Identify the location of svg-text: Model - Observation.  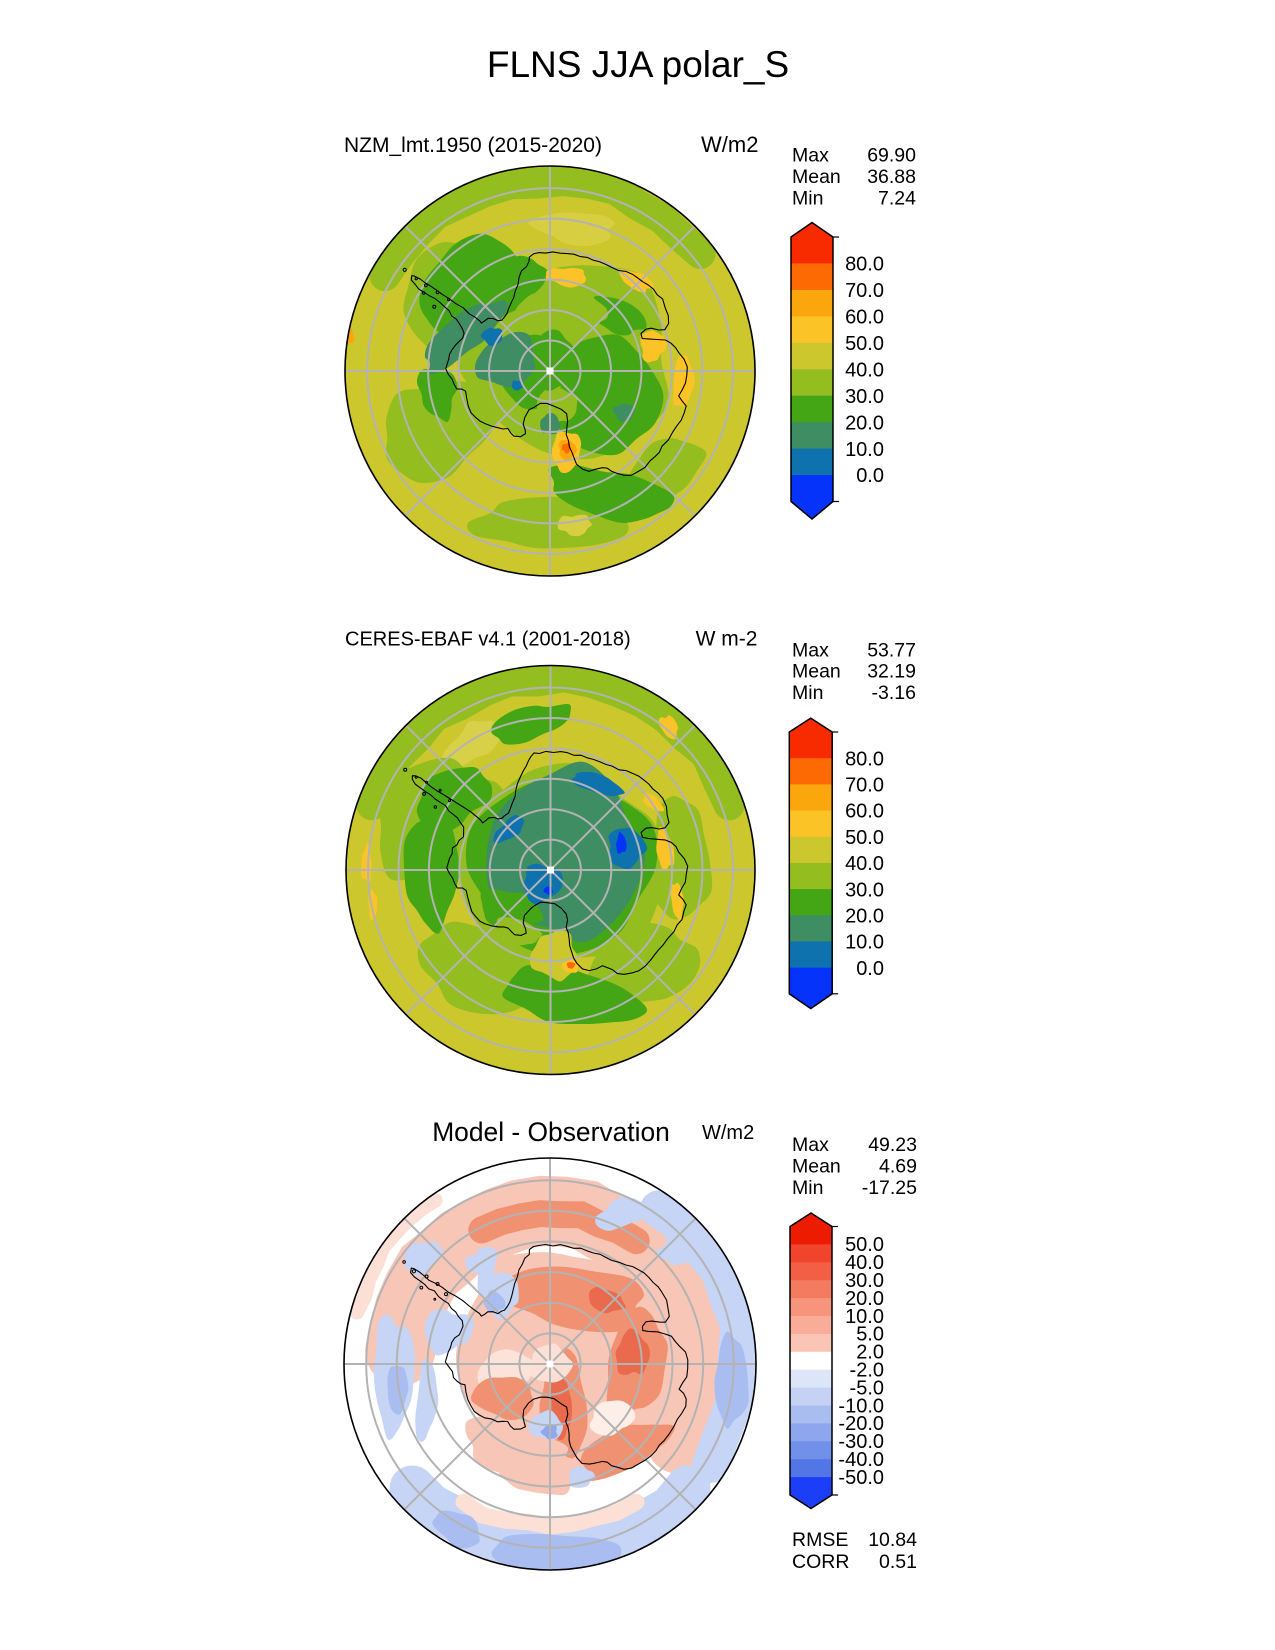
(551, 1132).